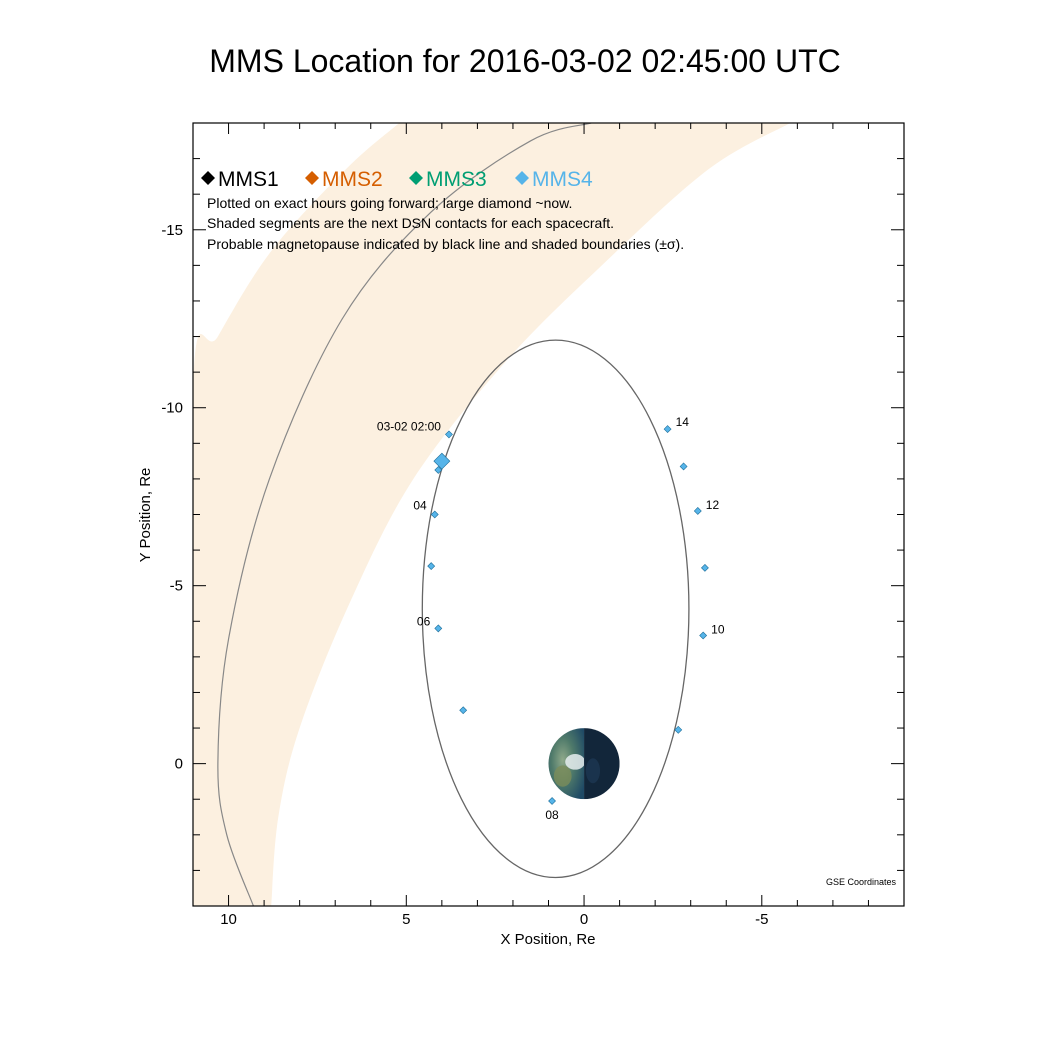 Image resolution: width=1042 pixels, height=1042 pixels. Describe the element at coordinates (406, 919) in the screenshot. I see `x-tick-label: 5` at that location.